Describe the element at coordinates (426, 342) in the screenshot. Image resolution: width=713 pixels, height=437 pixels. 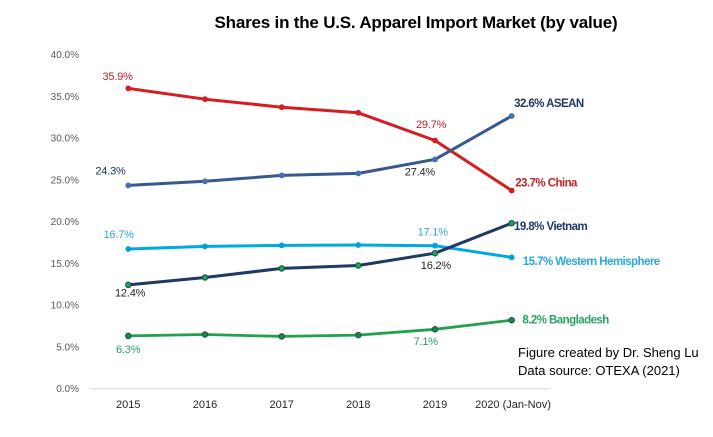
I see `svg-text: 7.1%` at that location.